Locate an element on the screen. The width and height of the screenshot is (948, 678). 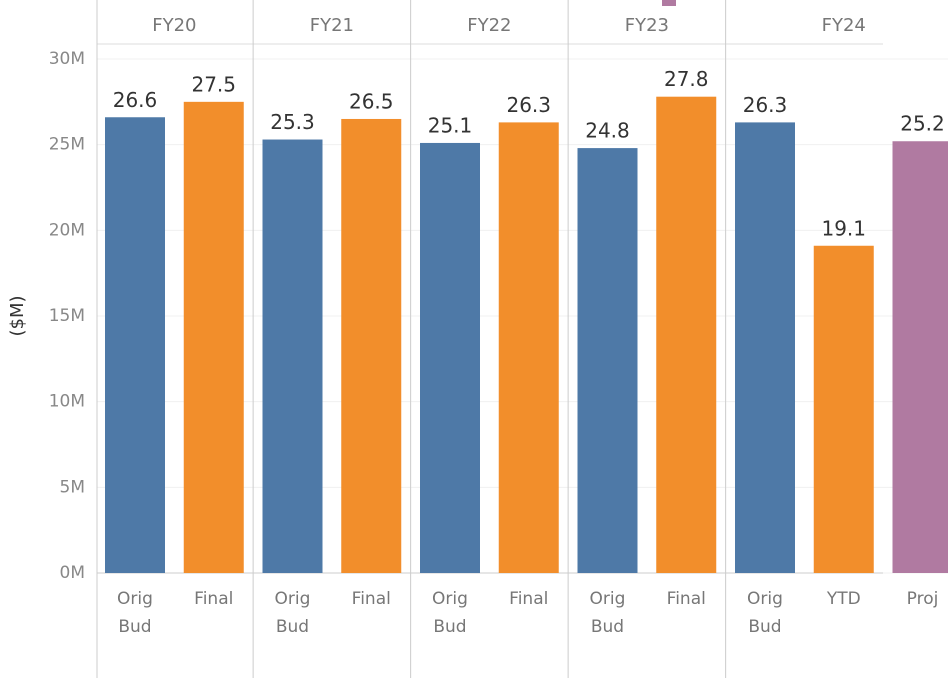
x-tick-label: YTD is located at coordinates (843, 599).